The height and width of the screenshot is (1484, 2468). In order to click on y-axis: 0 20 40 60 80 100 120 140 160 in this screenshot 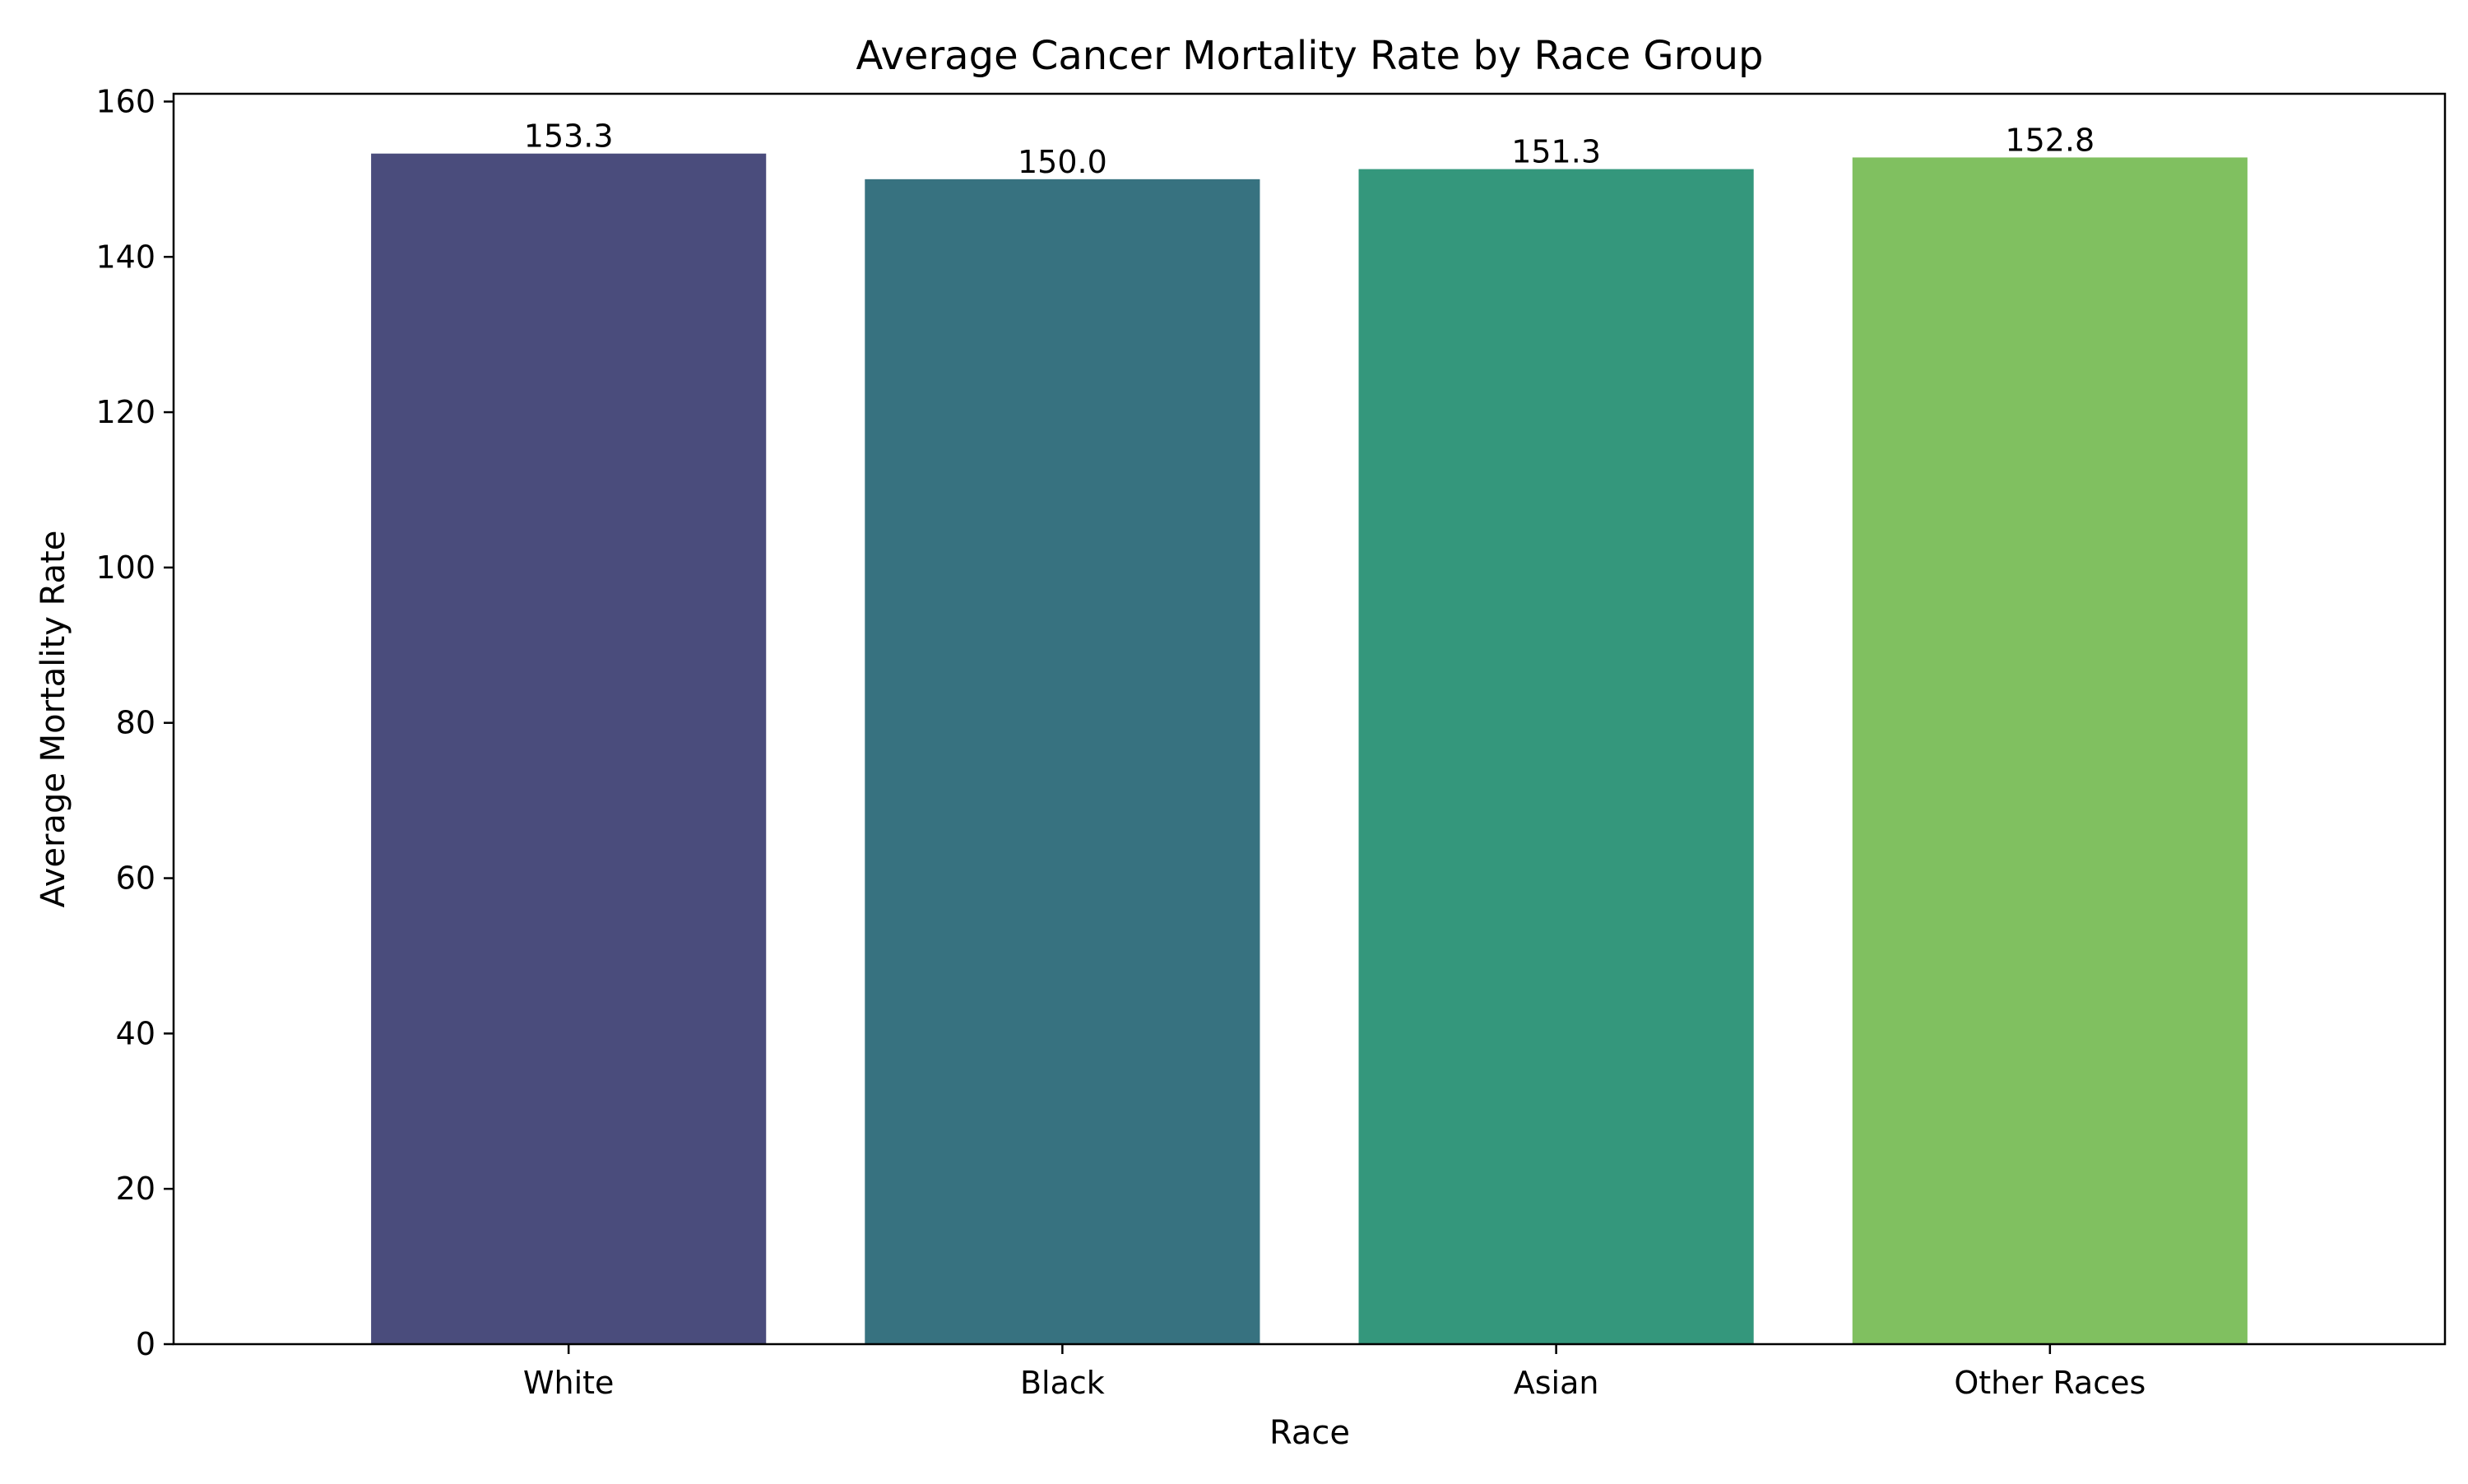, I will do `click(134, 722)`.